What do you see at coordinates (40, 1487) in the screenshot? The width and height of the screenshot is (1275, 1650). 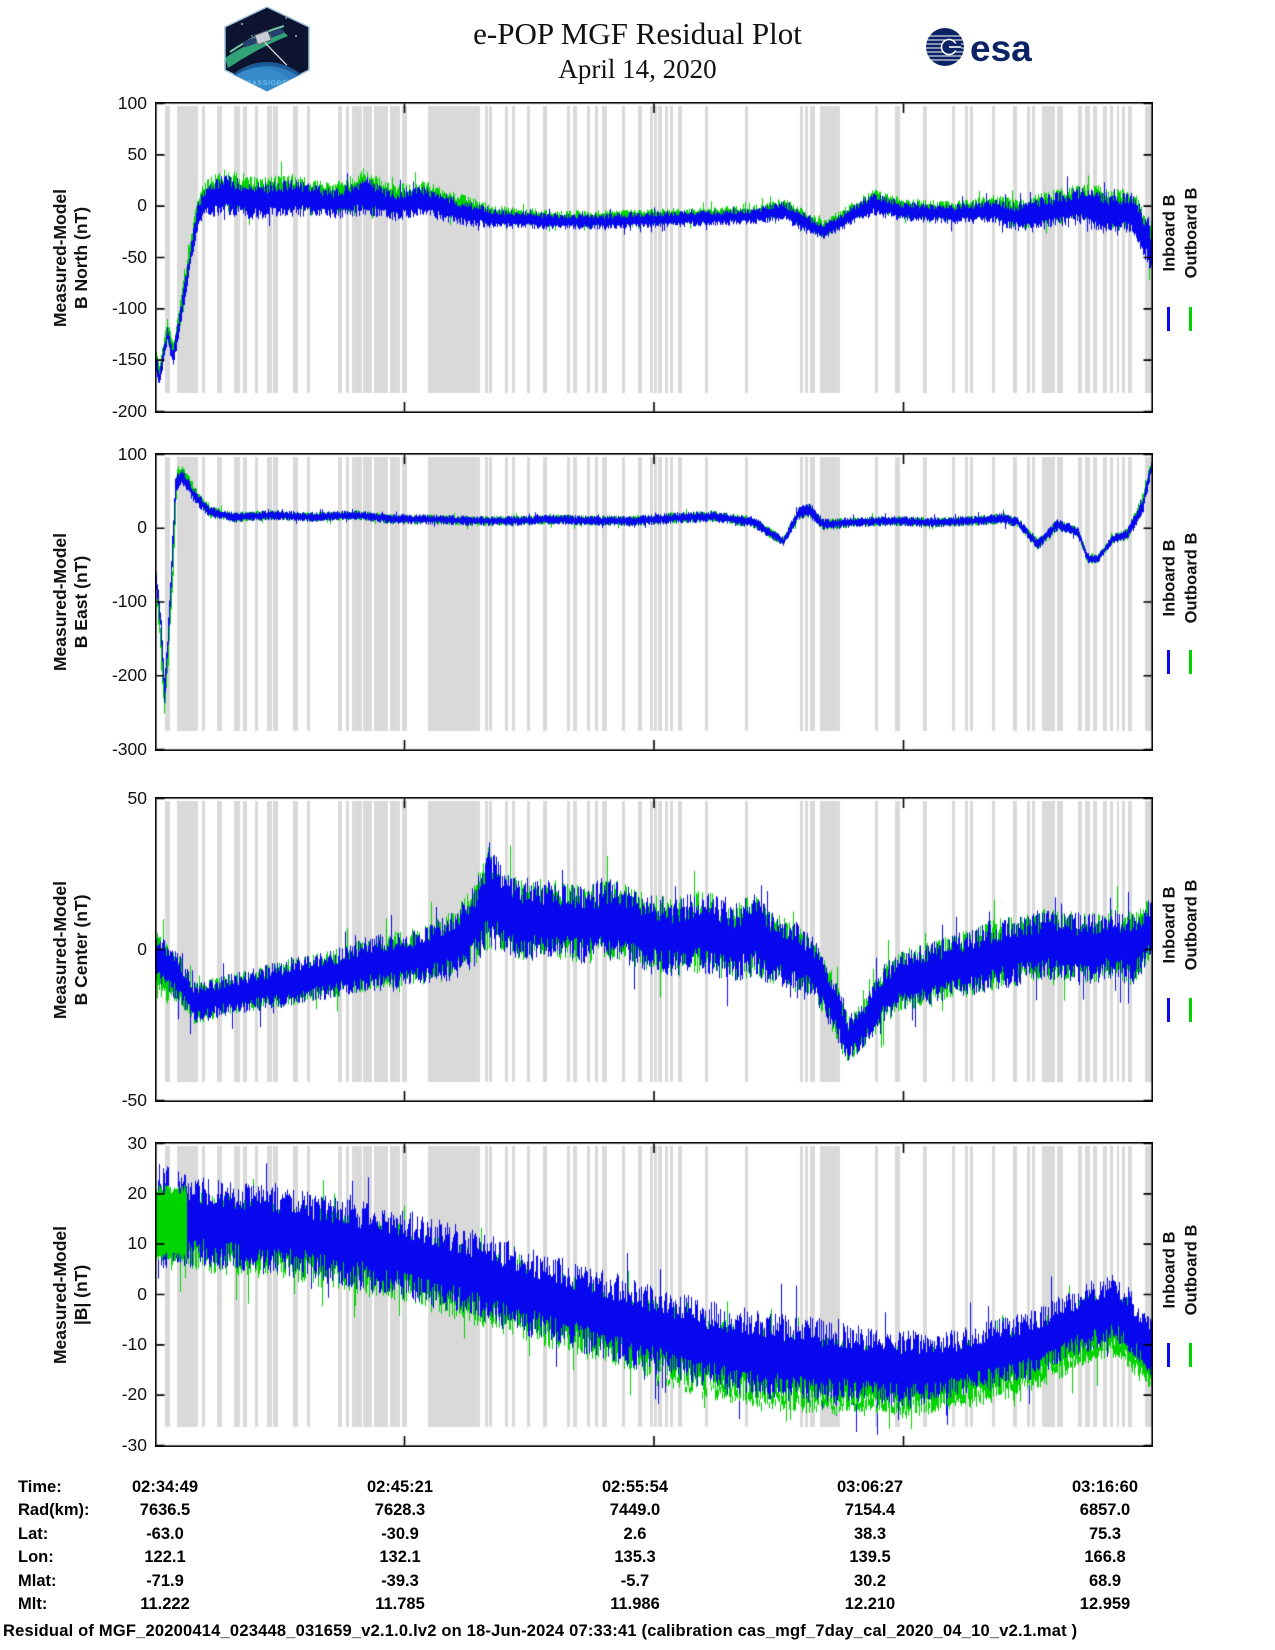 I see `table-row-label-time: Time:` at bounding box center [40, 1487].